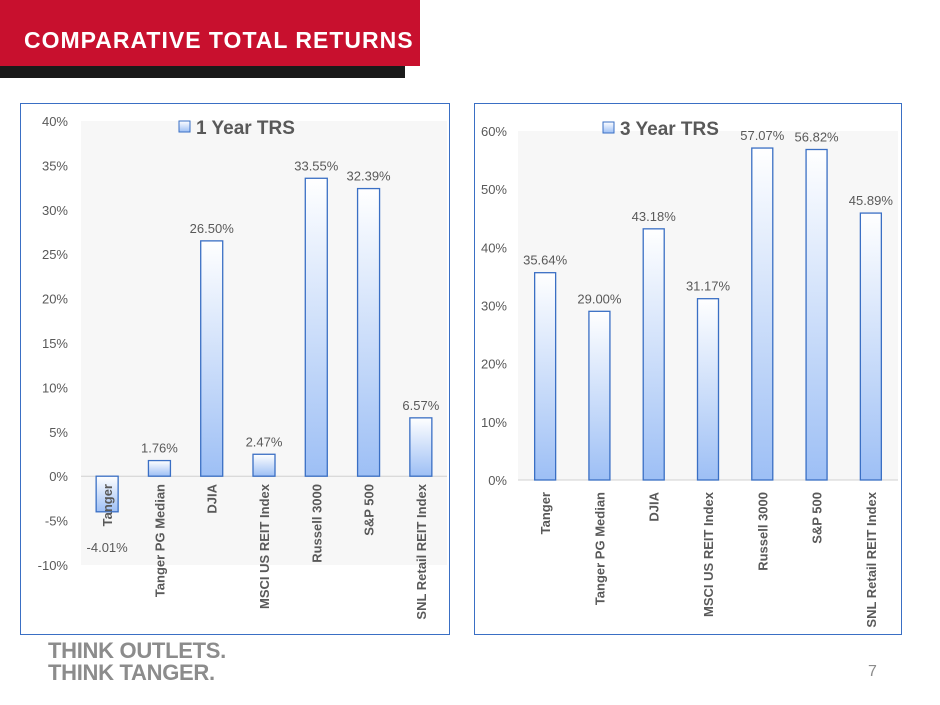  What do you see at coordinates (58, 432) in the screenshot?
I see `y-tick-label: 5%` at bounding box center [58, 432].